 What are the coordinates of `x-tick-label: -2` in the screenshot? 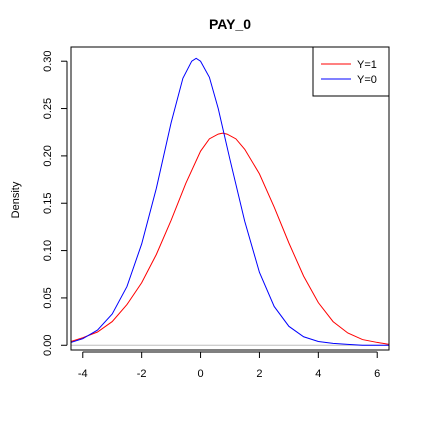 It's located at (142, 374).